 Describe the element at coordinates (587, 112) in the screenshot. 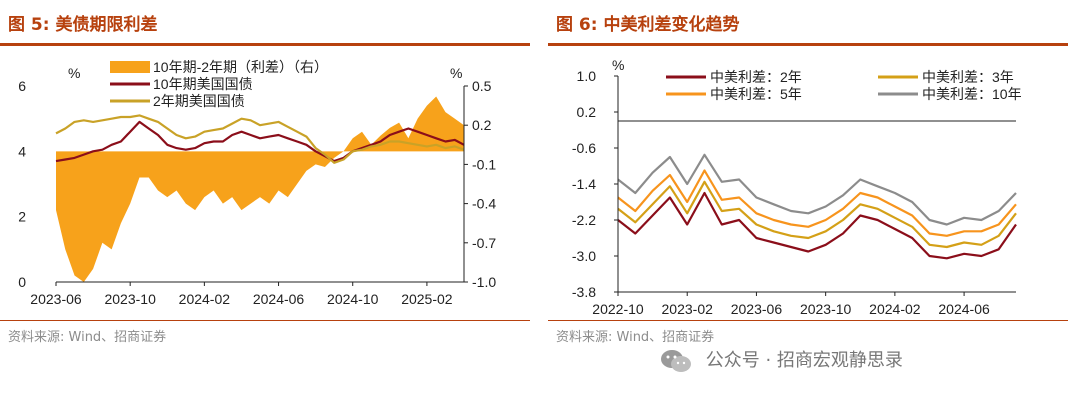

I see `y-tick-label: 0.2` at that location.